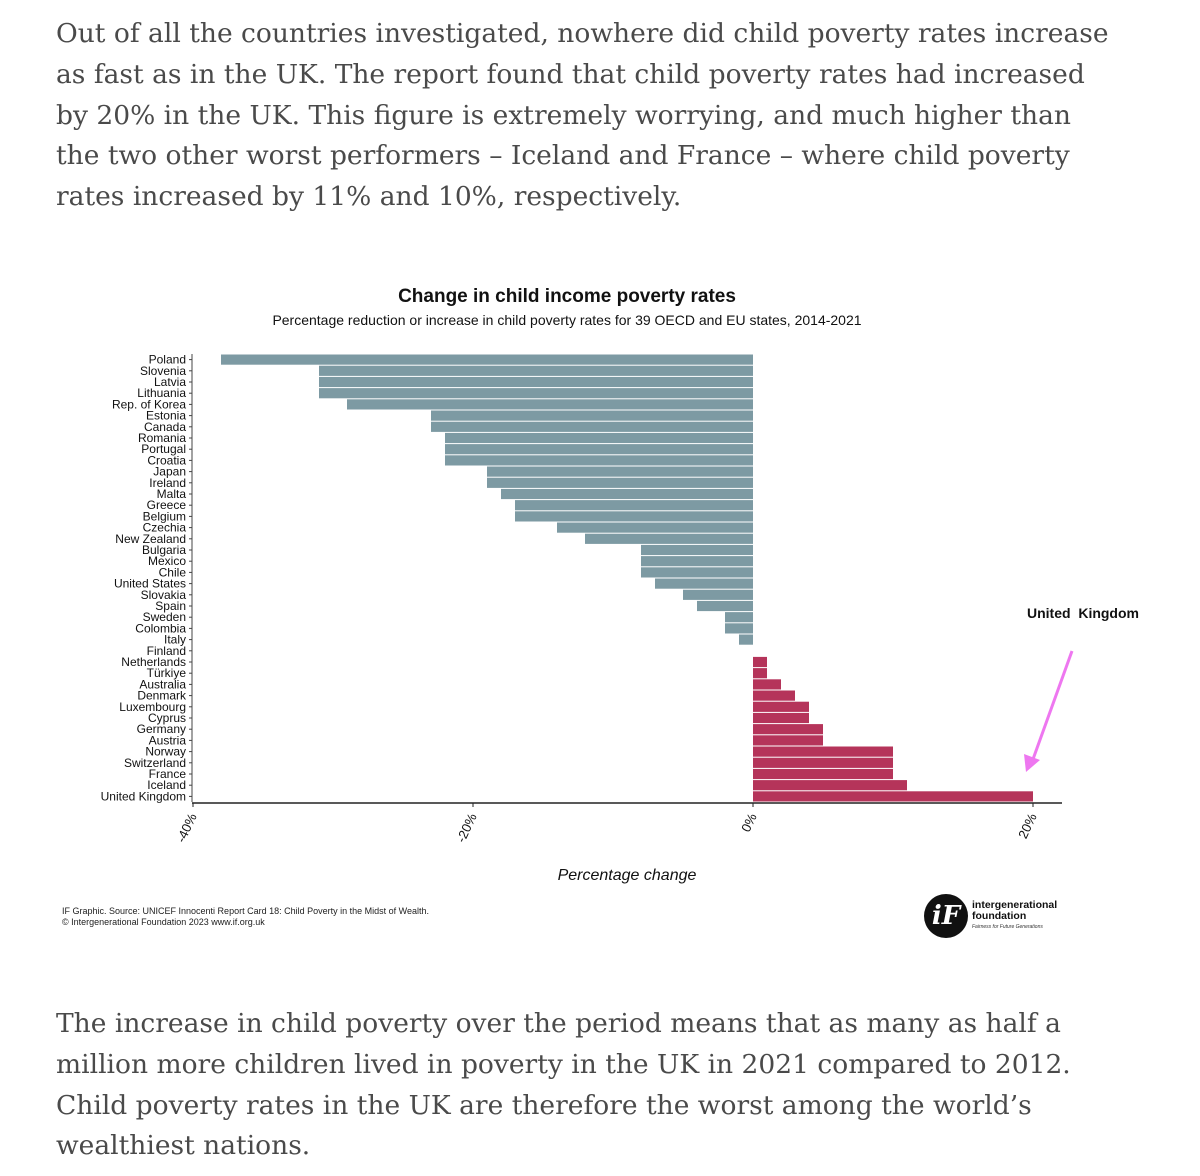  What do you see at coordinates (781, 718) in the screenshot?
I see `bar-cyprus` at bounding box center [781, 718].